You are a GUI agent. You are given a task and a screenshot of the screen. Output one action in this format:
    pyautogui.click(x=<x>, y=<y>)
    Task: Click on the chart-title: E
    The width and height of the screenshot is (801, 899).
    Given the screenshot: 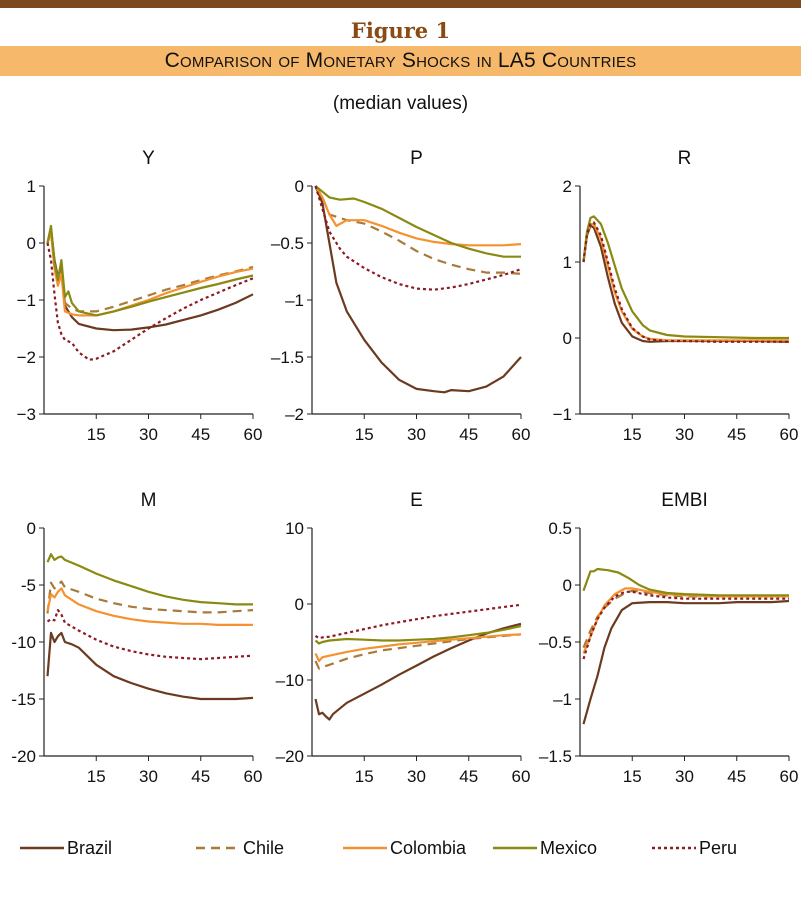 What is the action you would take?
    pyautogui.click(x=416, y=500)
    